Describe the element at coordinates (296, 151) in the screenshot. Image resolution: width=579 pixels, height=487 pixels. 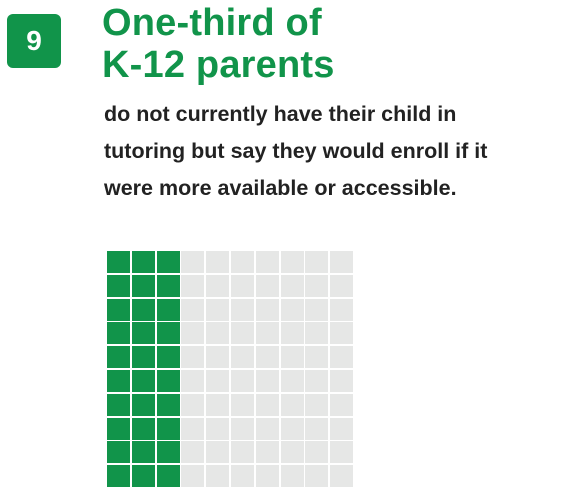
I see `description-line-2: tutoring but say they would enroll if it` at that location.